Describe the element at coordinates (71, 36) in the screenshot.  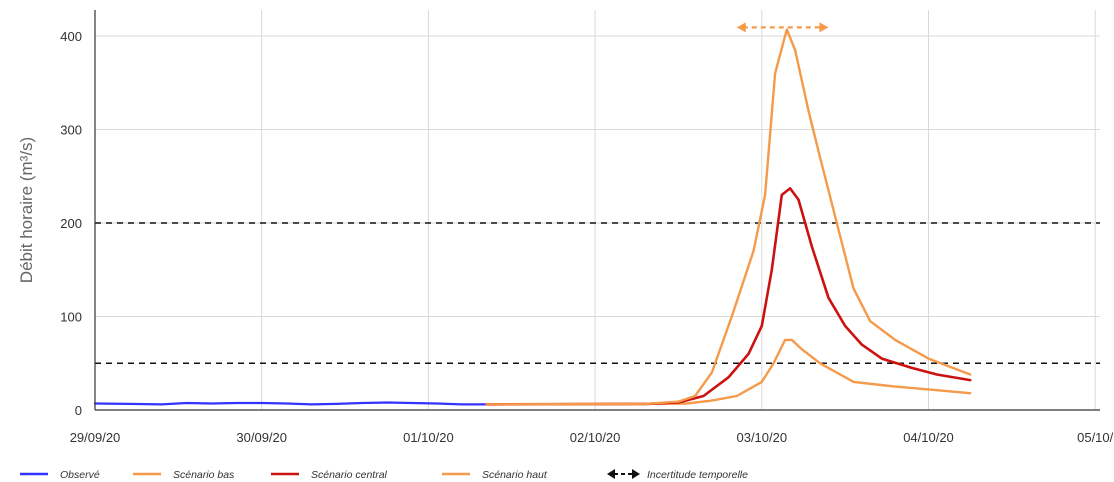
I see `y-tick-label: 400` at that location.